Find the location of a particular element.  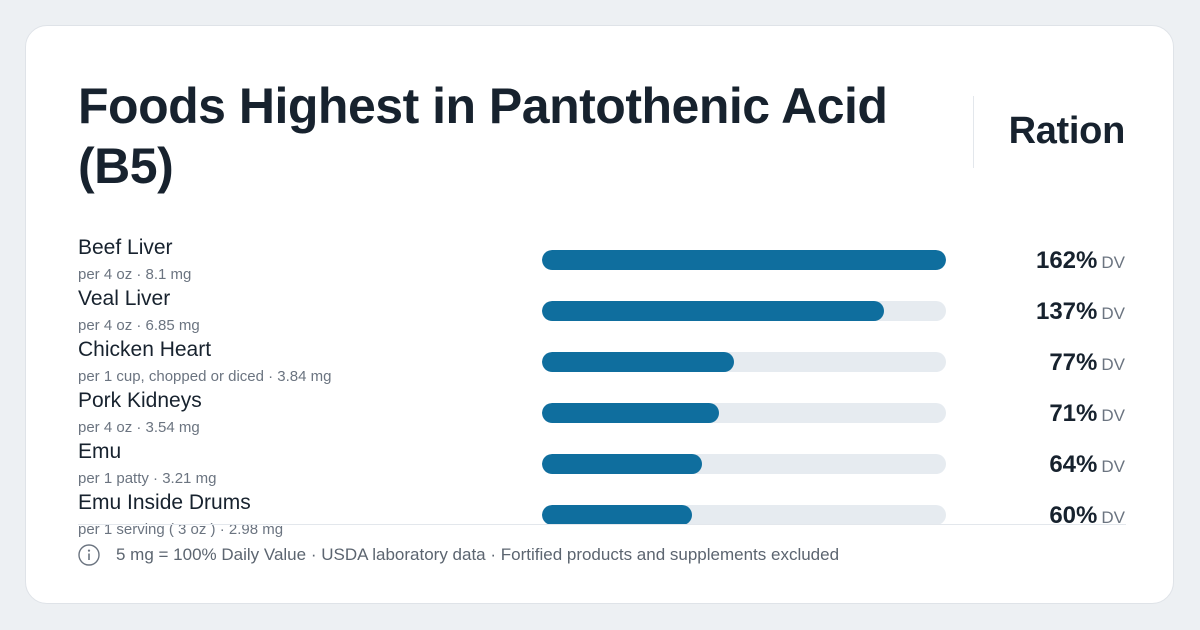

food-name: Veal Liver is located at coordinates (124, 298).